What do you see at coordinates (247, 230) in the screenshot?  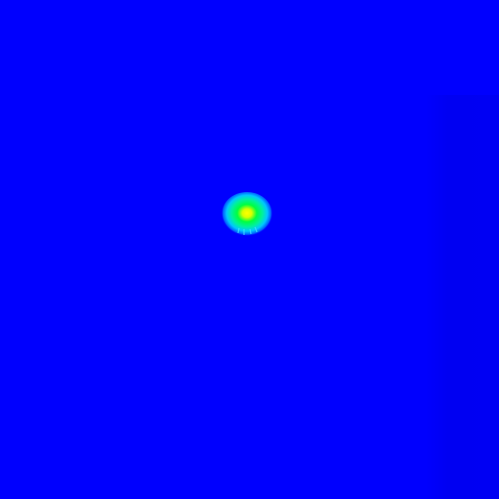 I see `hotspot-streaks` at bounding box center [247, 230].